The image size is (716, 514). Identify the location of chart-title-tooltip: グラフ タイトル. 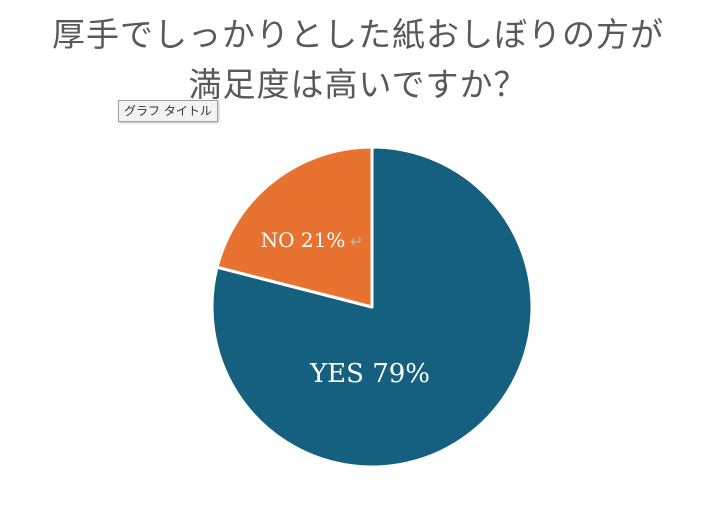
(168, 111).